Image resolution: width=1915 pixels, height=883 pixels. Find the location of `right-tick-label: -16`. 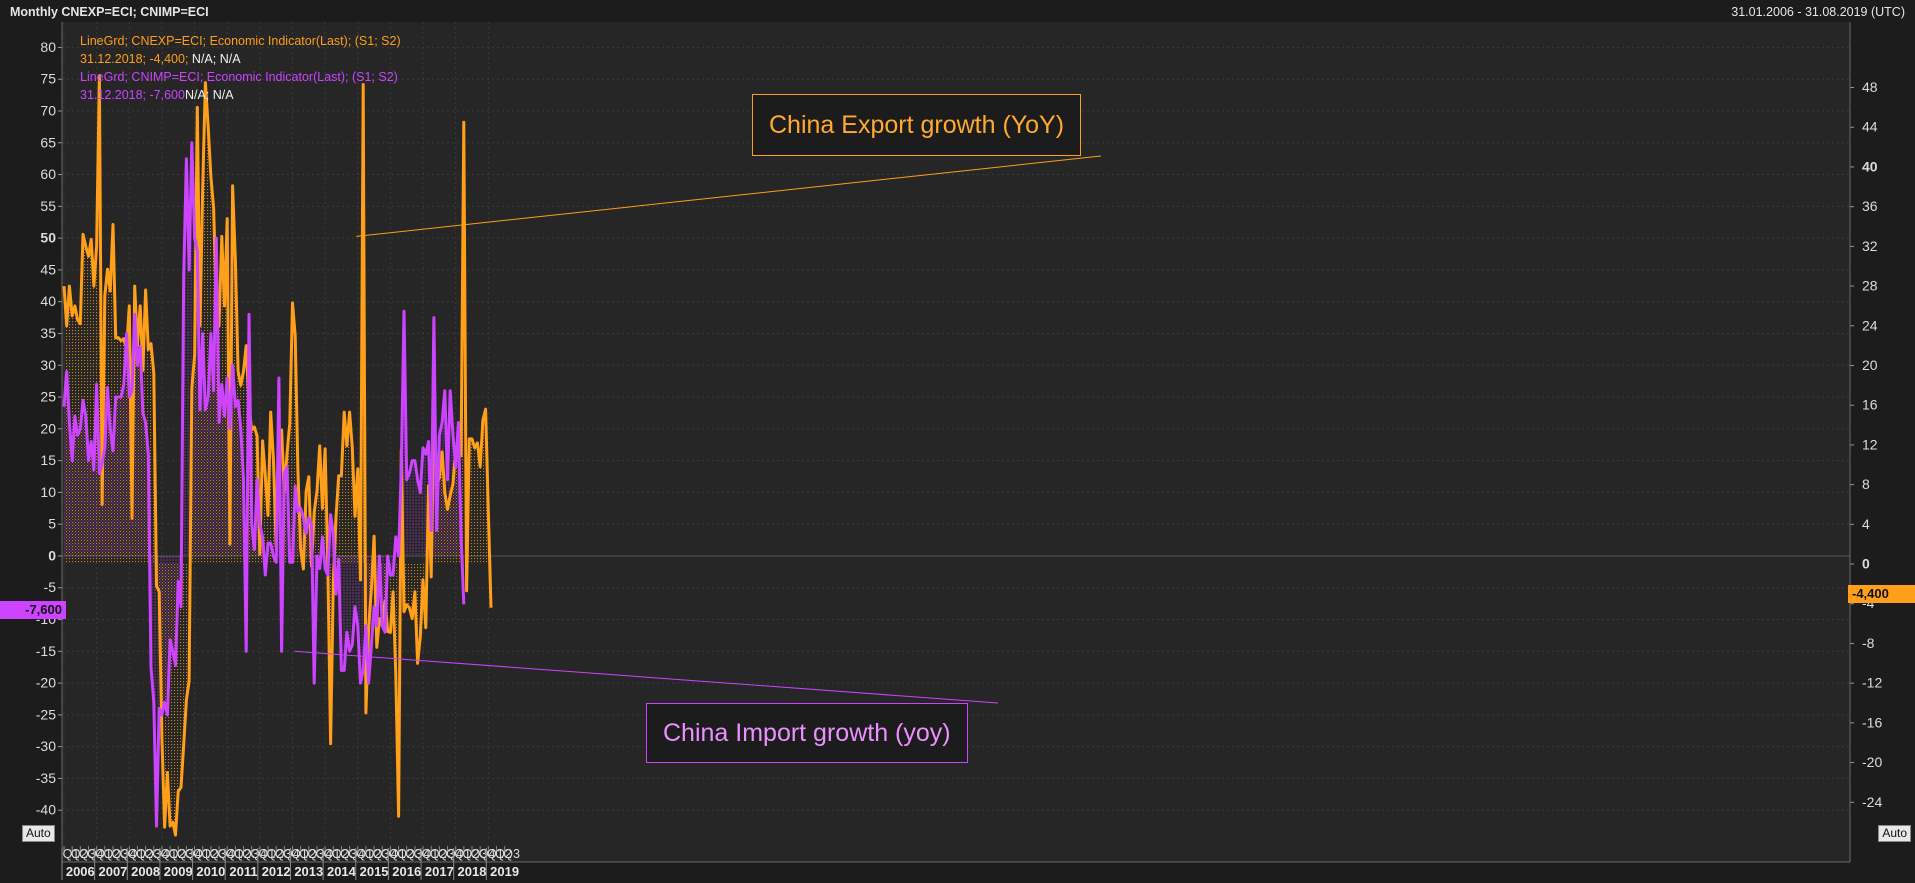

right-tick-label: -16 is located at coordinates (1872, 722).